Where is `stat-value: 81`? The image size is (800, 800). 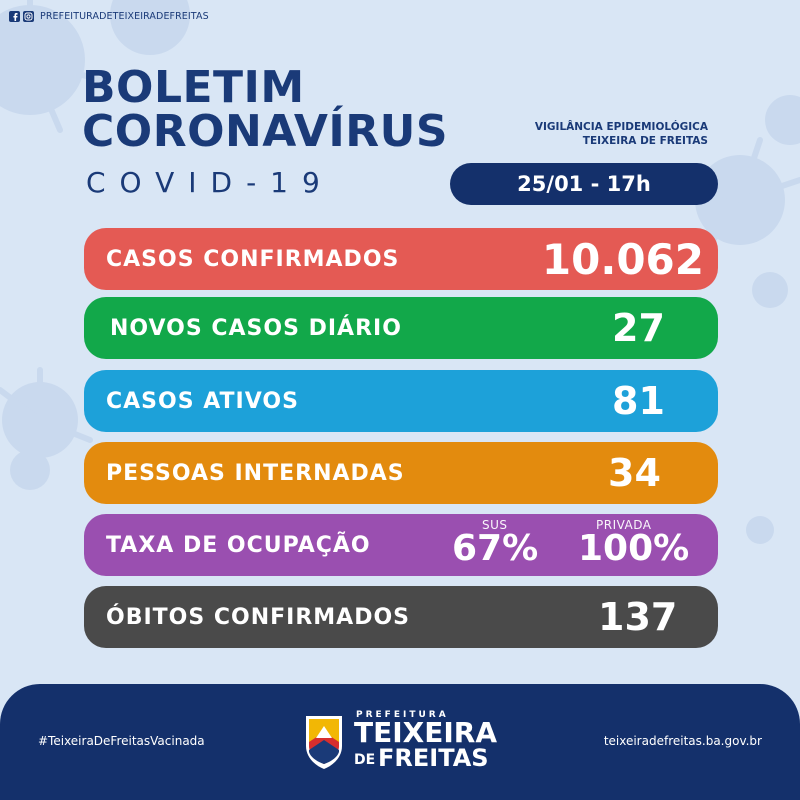 stat-value: 81 is located at coordinates (638, 401).